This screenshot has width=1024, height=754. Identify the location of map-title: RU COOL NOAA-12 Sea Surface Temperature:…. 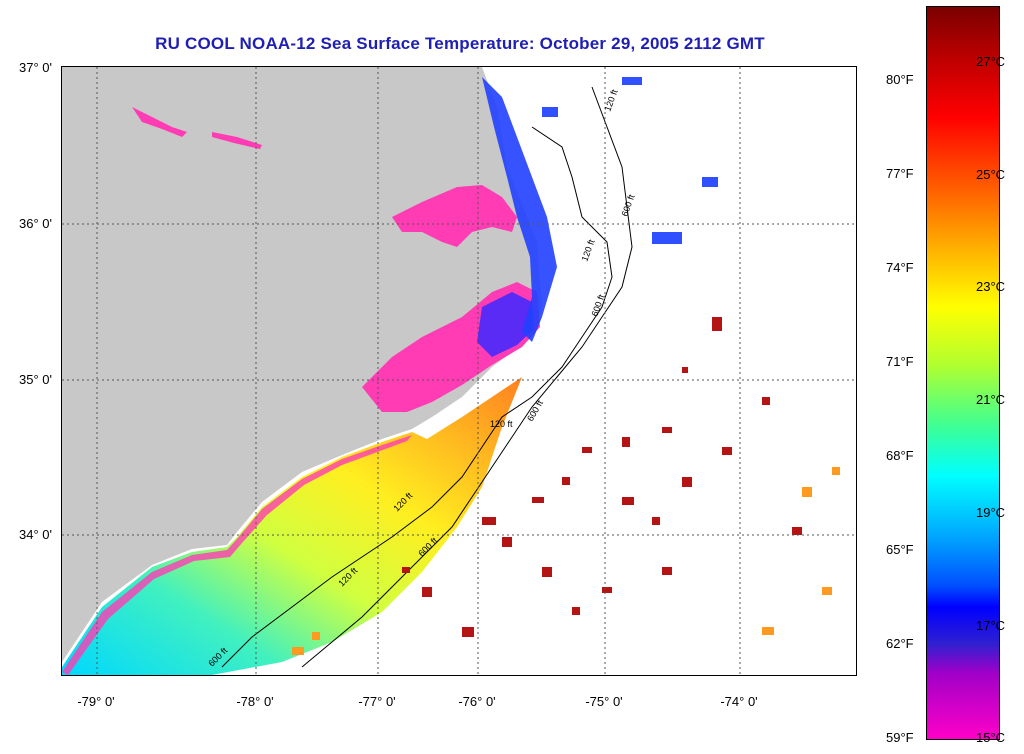
(460, 43).